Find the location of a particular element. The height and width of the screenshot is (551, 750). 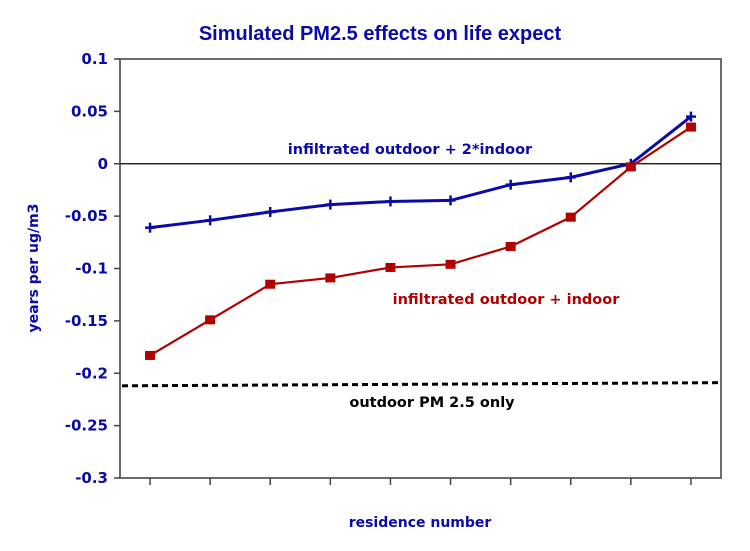

y-tick-label: -0.25 is located at coordinates (86, 426).